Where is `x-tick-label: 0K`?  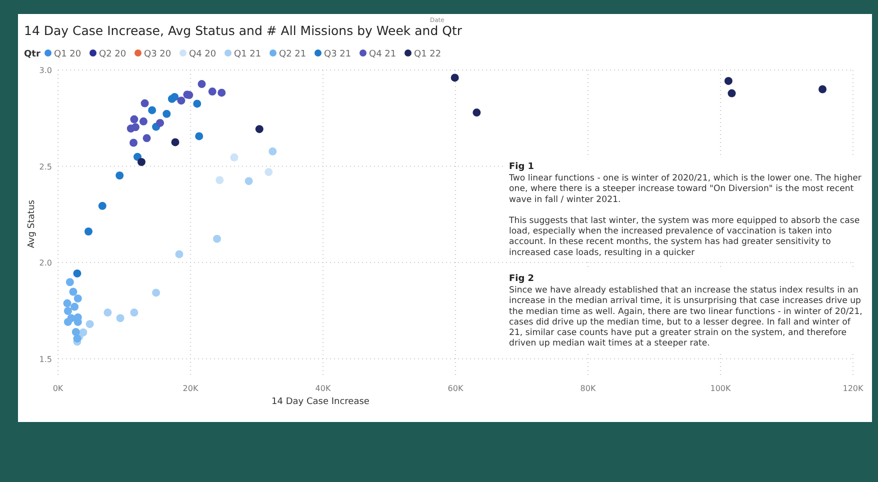 x-tick-label: 0K is located at coordinates (58, 388).